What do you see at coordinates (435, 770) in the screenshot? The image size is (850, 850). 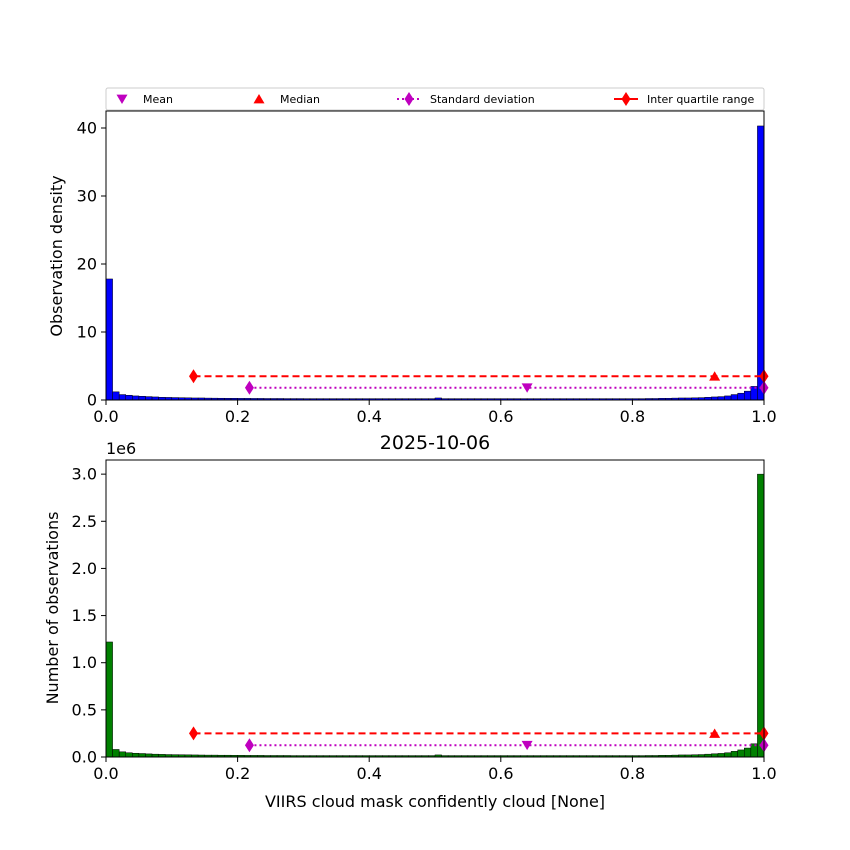 I see `count-x-ticks: 0.0 0.2 0.4 0.6 0.8 1.0` at bounding box center [435, 770].